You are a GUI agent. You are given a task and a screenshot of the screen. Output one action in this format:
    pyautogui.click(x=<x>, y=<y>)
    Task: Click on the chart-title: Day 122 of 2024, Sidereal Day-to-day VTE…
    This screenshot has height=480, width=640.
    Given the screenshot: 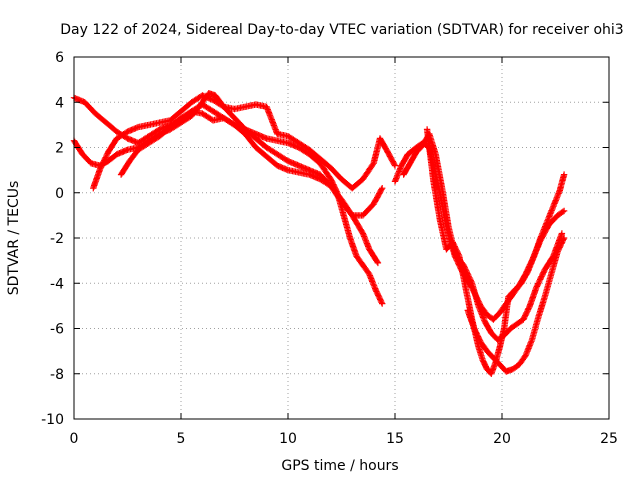 What is the action you would take?
    pyautogui.click(x=341, y=30)
    